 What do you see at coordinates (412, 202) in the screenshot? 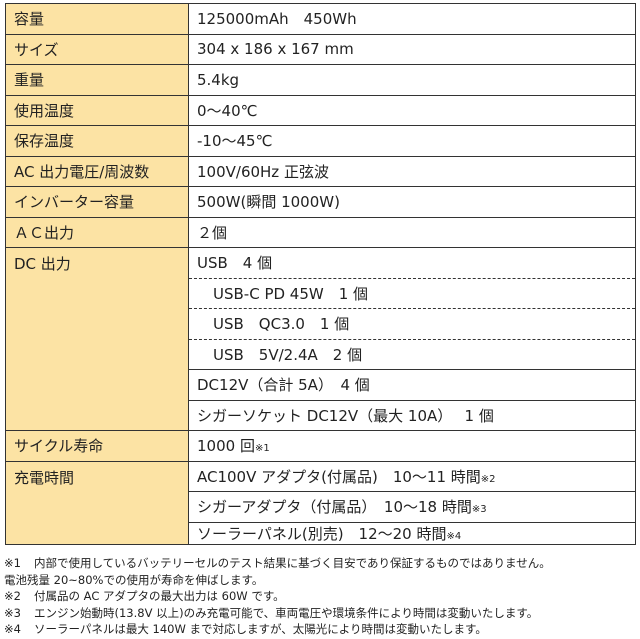
I see `row-value: 500W(瞬間 1000W)` at bounding box center [412, 202].